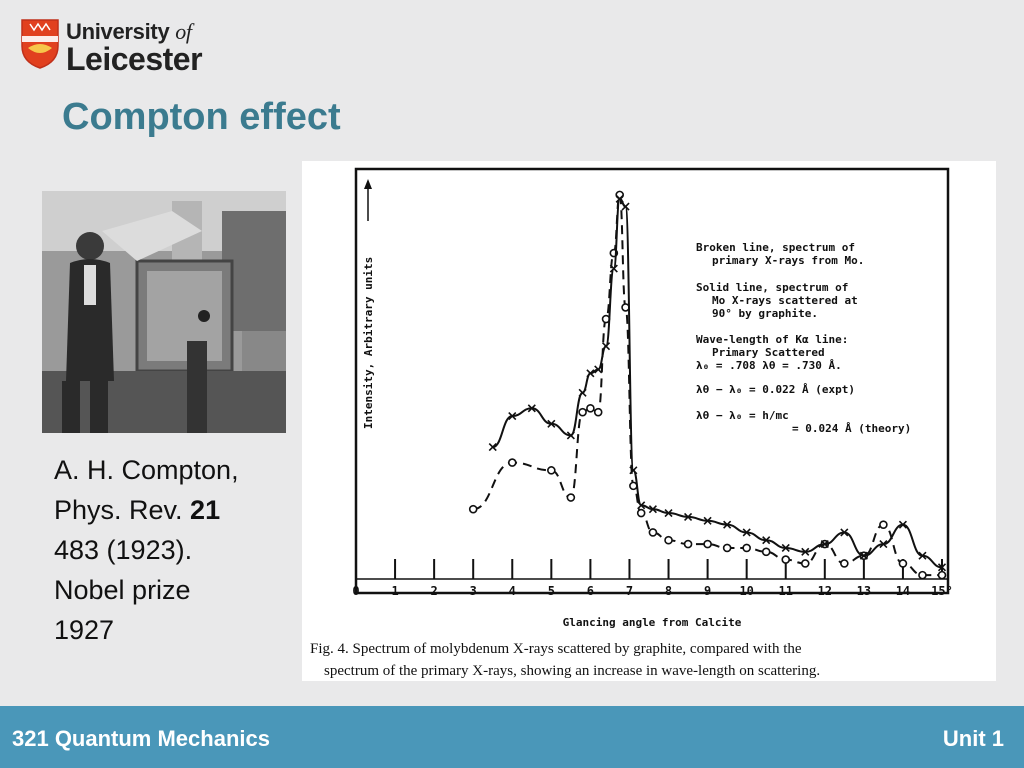 Image resolution: width=1024 pixels, height=768 pixels. Describe the element at coordinates (129, 31) in the screenshot. I see `logo-line-university: University of` at that location.